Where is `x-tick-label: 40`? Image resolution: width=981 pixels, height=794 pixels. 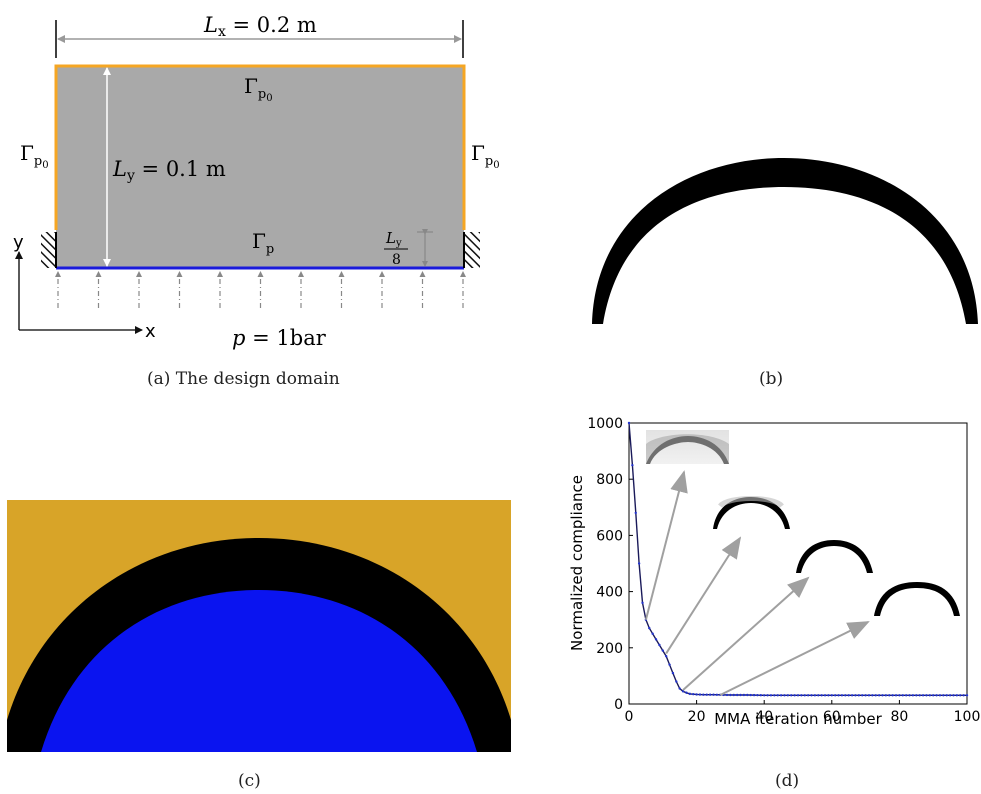 x-tick-label: 40 is located at coordinates (764, 717).